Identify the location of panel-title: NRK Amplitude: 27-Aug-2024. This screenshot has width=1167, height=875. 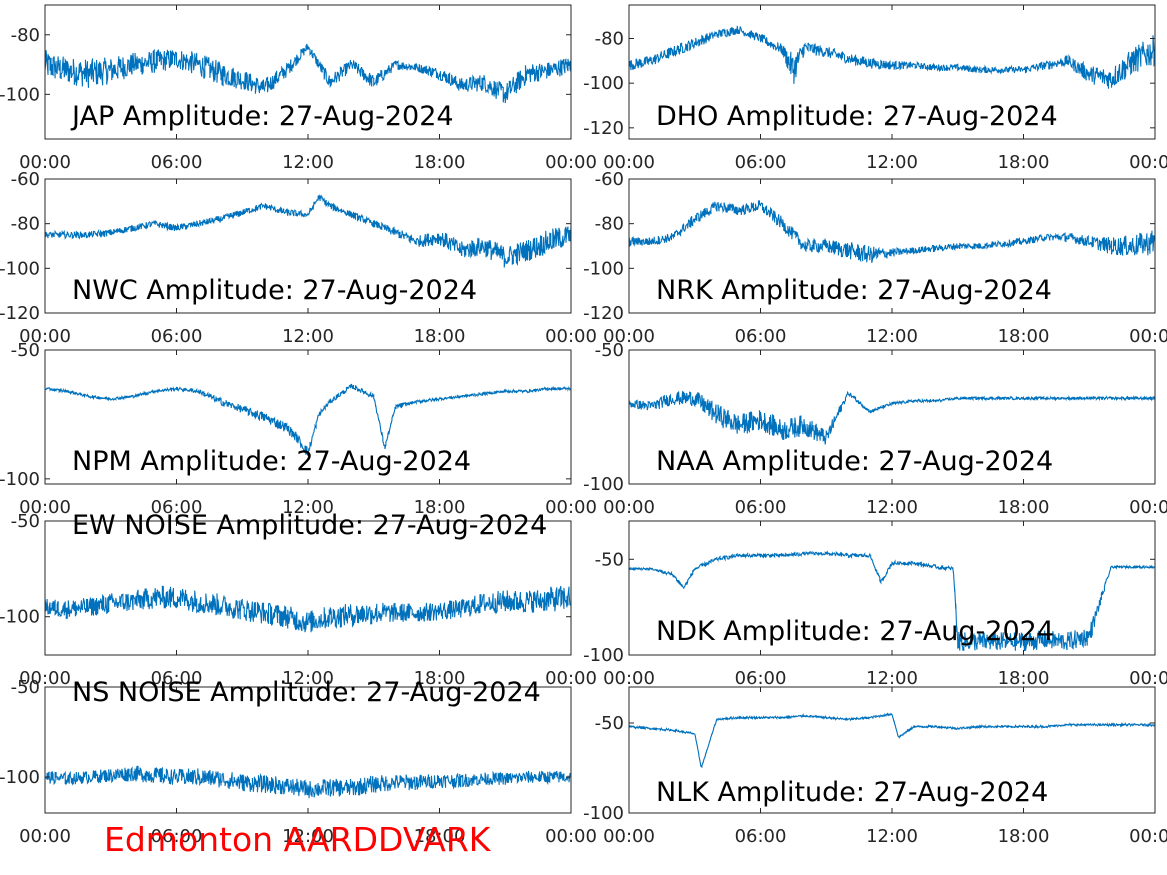
(854, 290).